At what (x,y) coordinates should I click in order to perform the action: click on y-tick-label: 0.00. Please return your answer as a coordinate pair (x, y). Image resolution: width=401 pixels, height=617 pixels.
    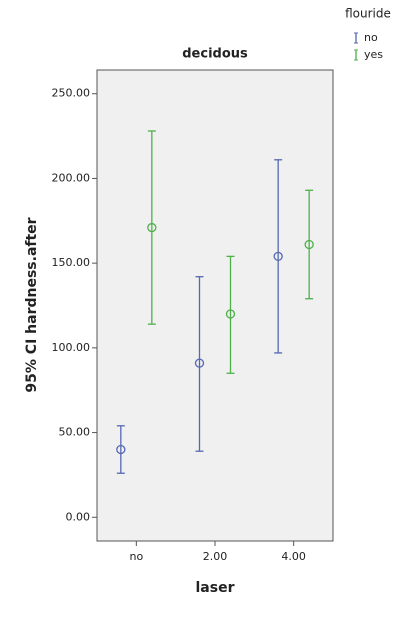
    Looking at the image, I should click on (78, 516).